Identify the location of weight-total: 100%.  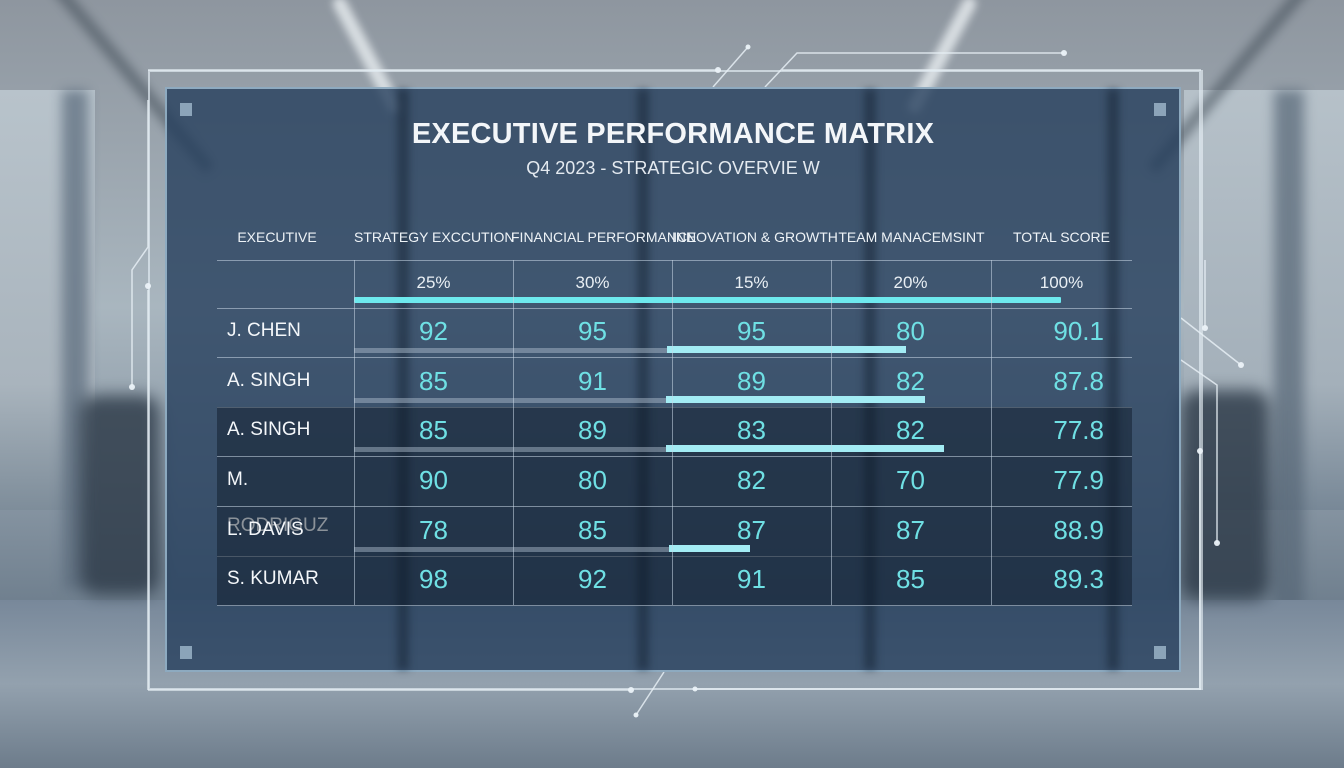
(1061, 282).